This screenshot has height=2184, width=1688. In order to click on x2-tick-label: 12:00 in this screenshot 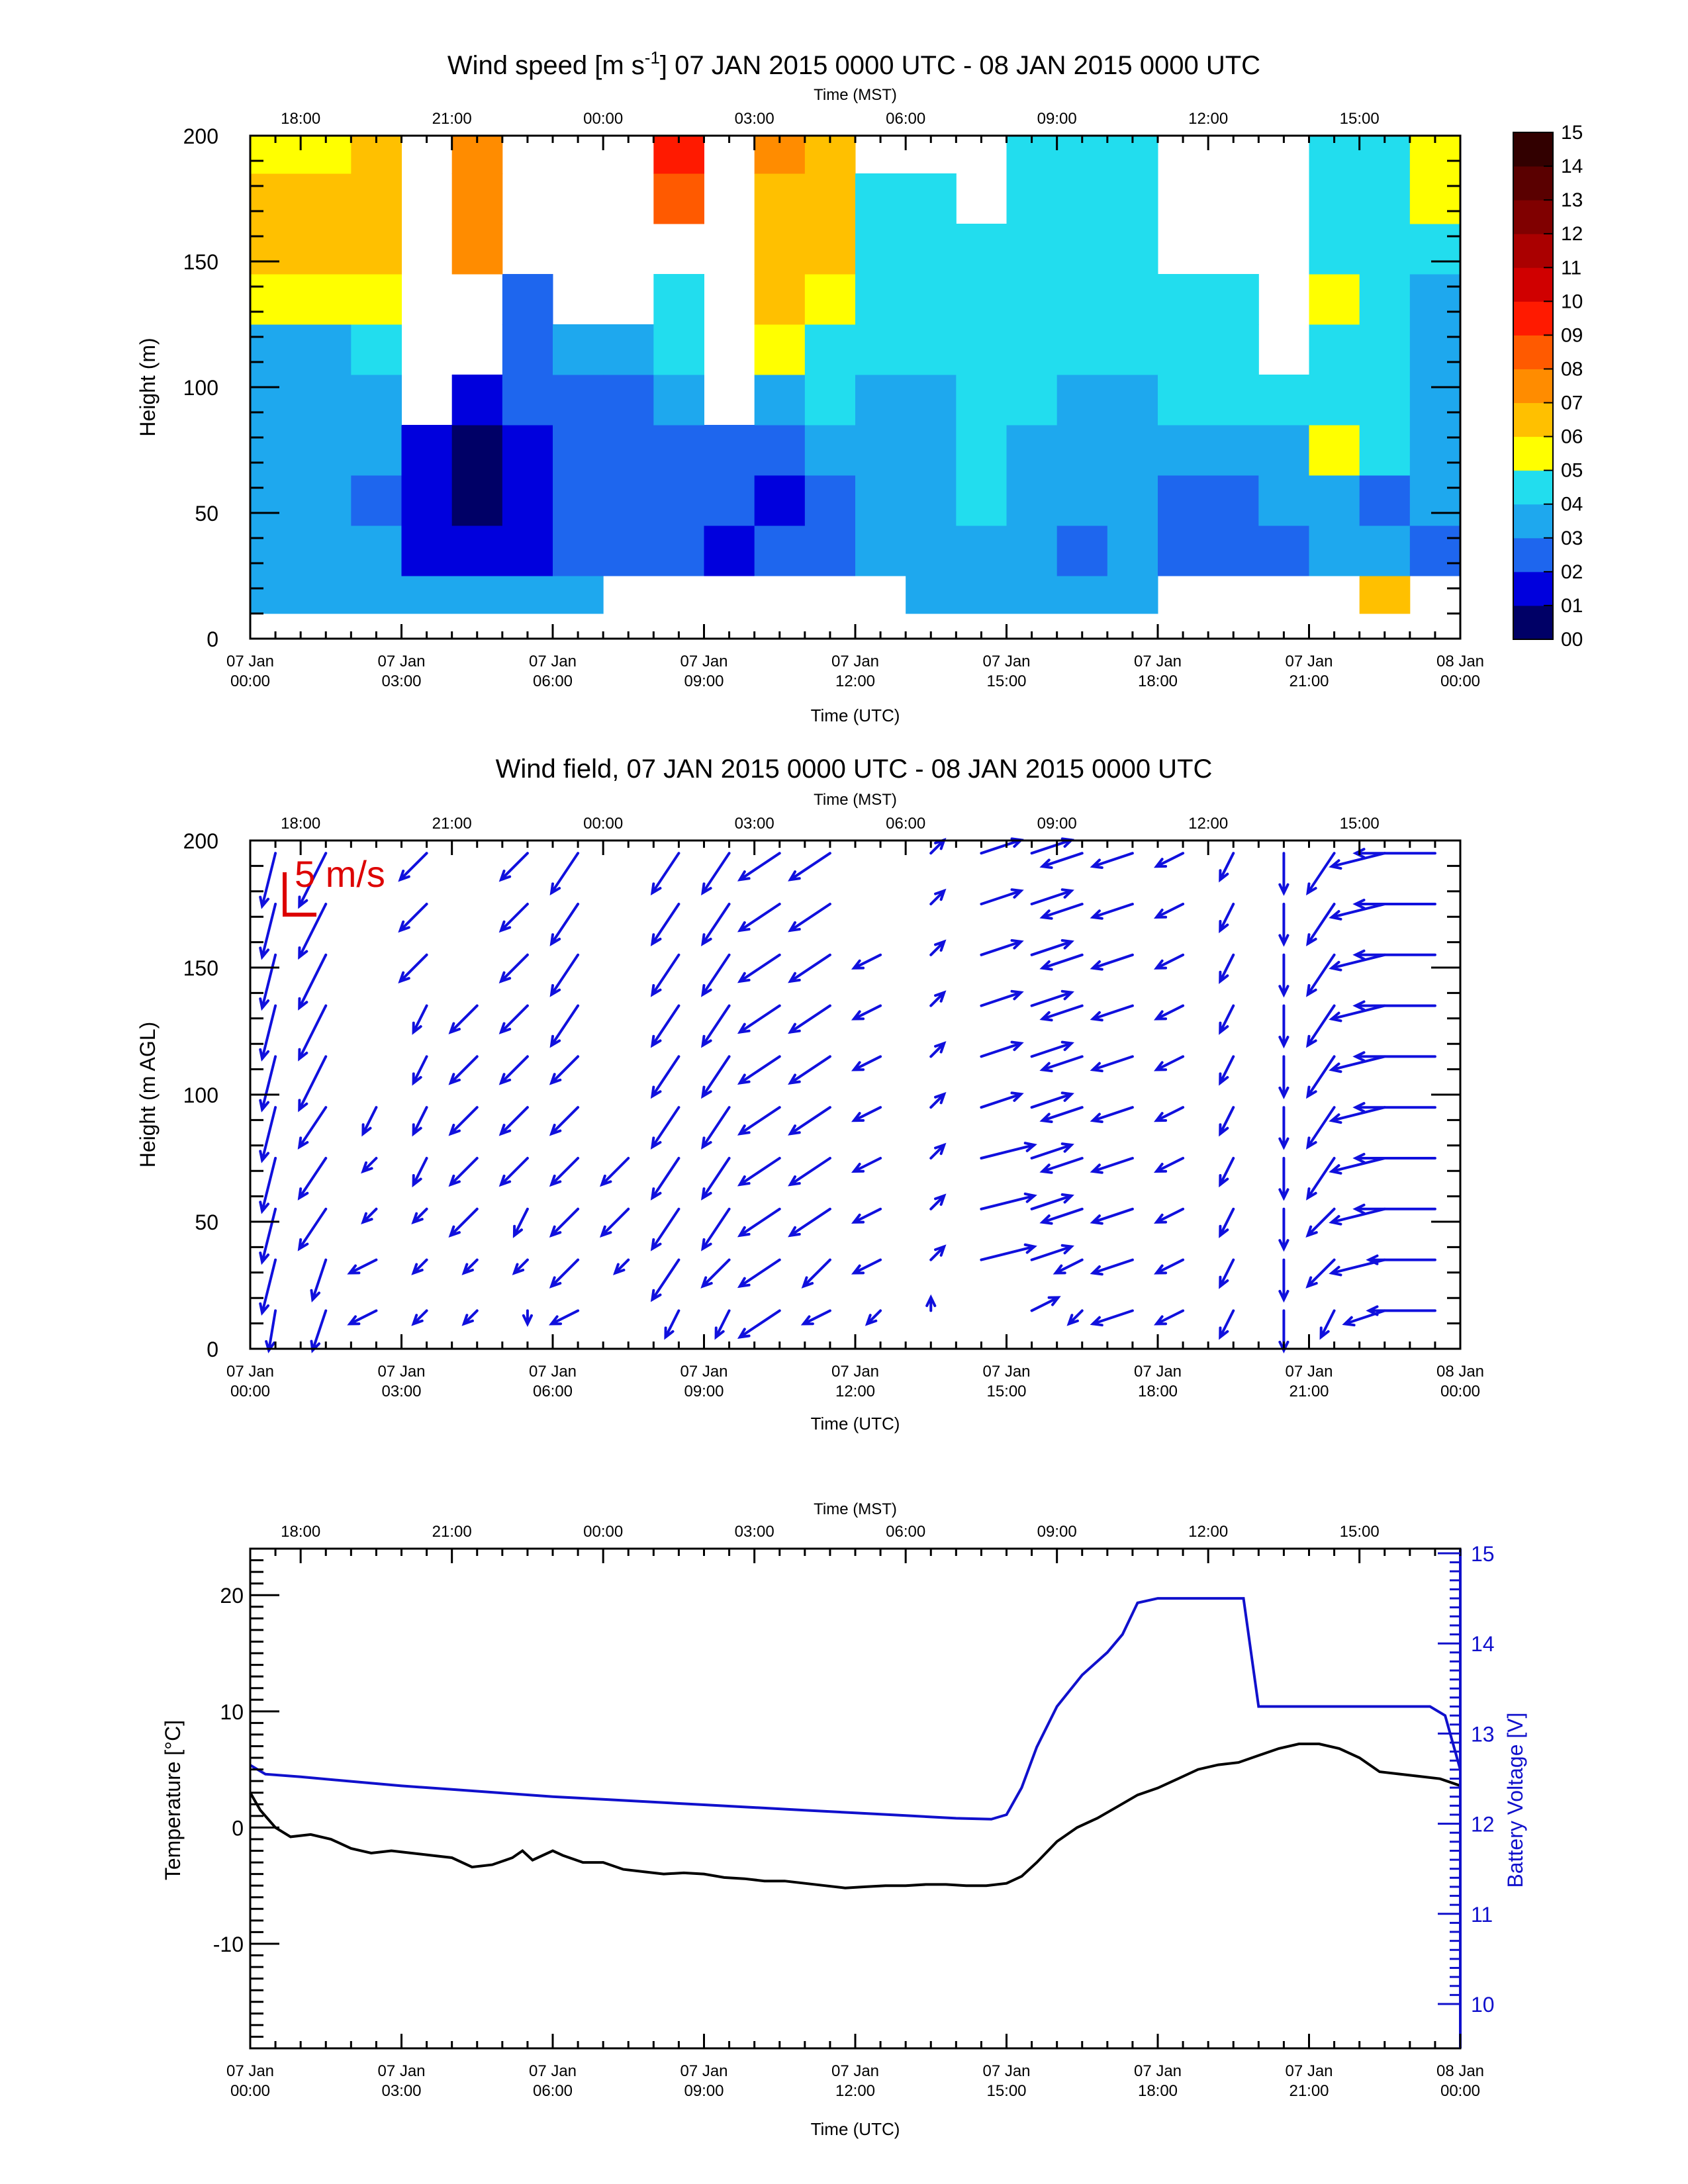, I will do `click(1208, 824)`.